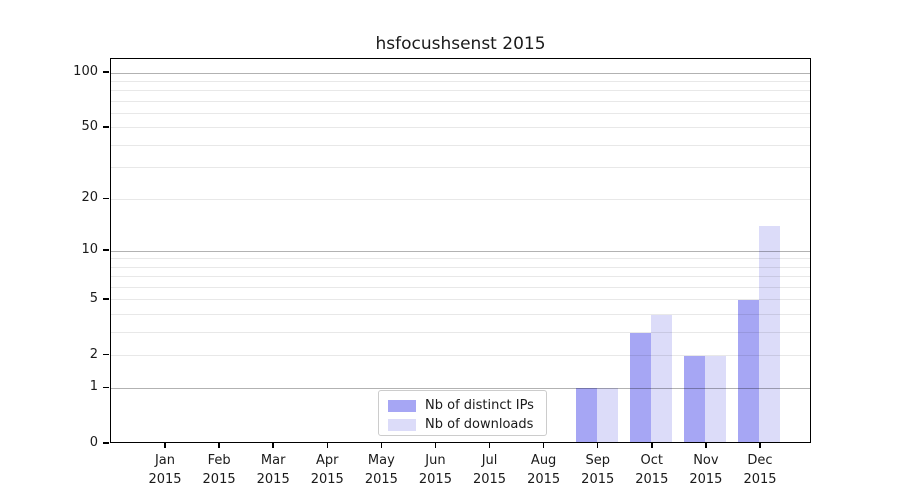  I want to click on x-tick-label-dec: Dec 2015, so click(760, 470).